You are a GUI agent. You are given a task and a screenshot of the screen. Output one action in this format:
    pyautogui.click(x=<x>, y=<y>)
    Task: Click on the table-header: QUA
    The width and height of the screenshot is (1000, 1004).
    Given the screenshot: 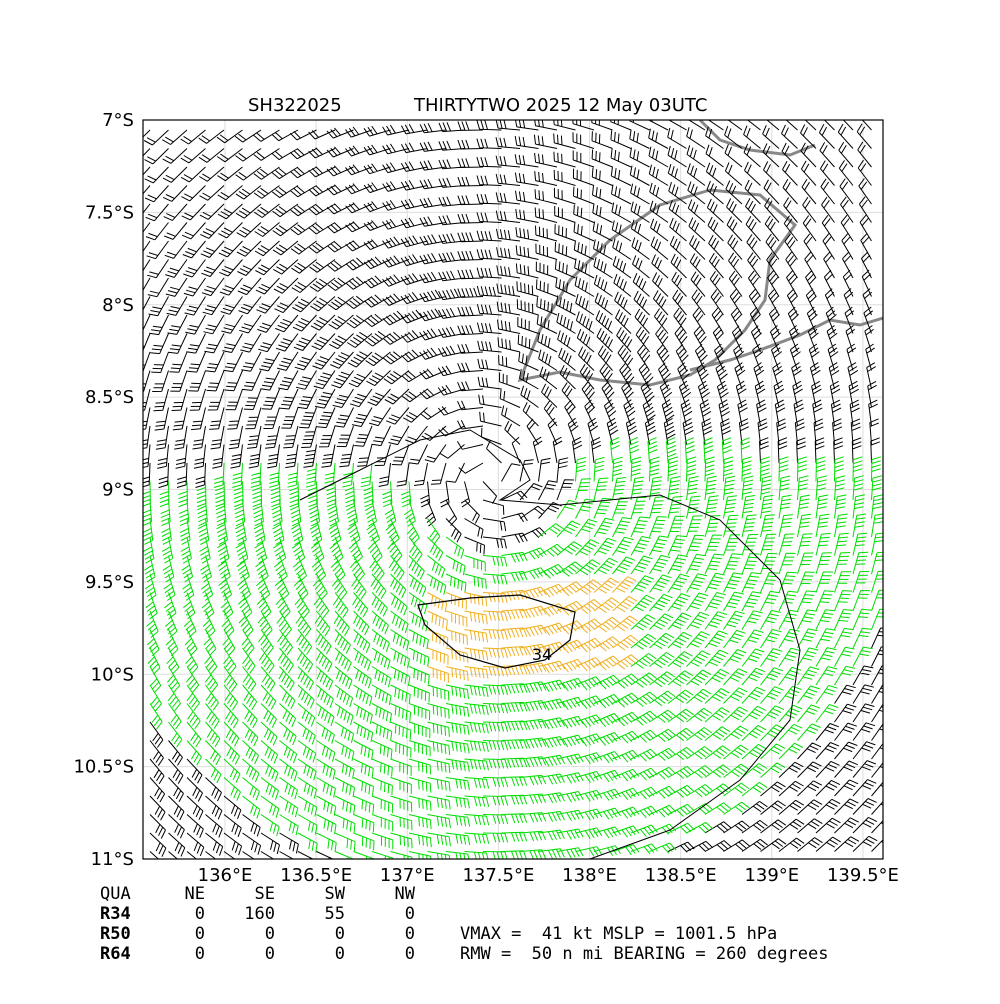 What is the action you would take?
    pyautogui.click(x=115, y=894)
    